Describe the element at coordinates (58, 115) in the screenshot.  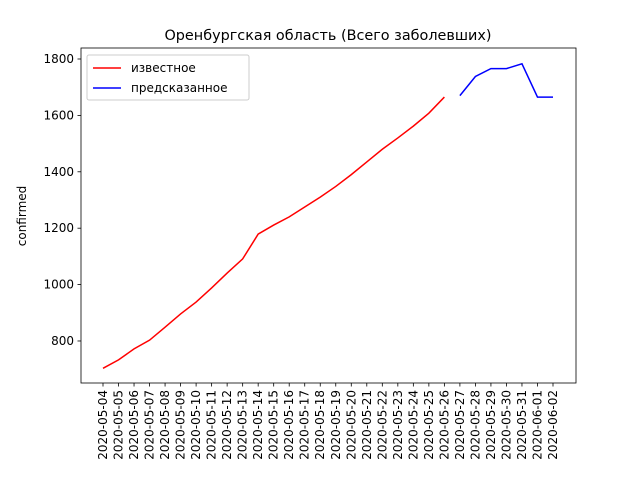
I see `y-tick-label: 1600` at that location.